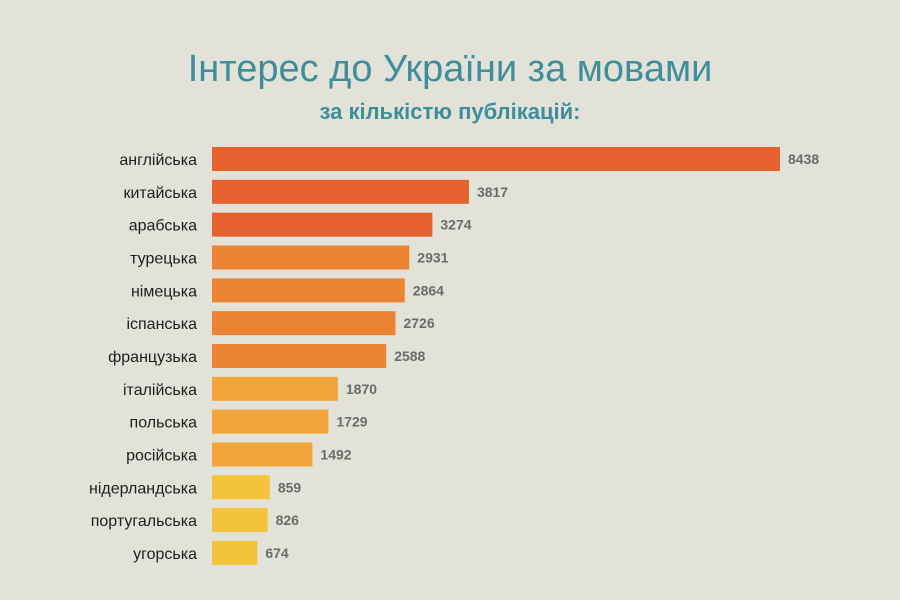 Image resolution: width=900 pixels, height=600 pixels. Describe the element at coordinates (163, 226) in the screenshot. I see `category-label: арабська` at that location.